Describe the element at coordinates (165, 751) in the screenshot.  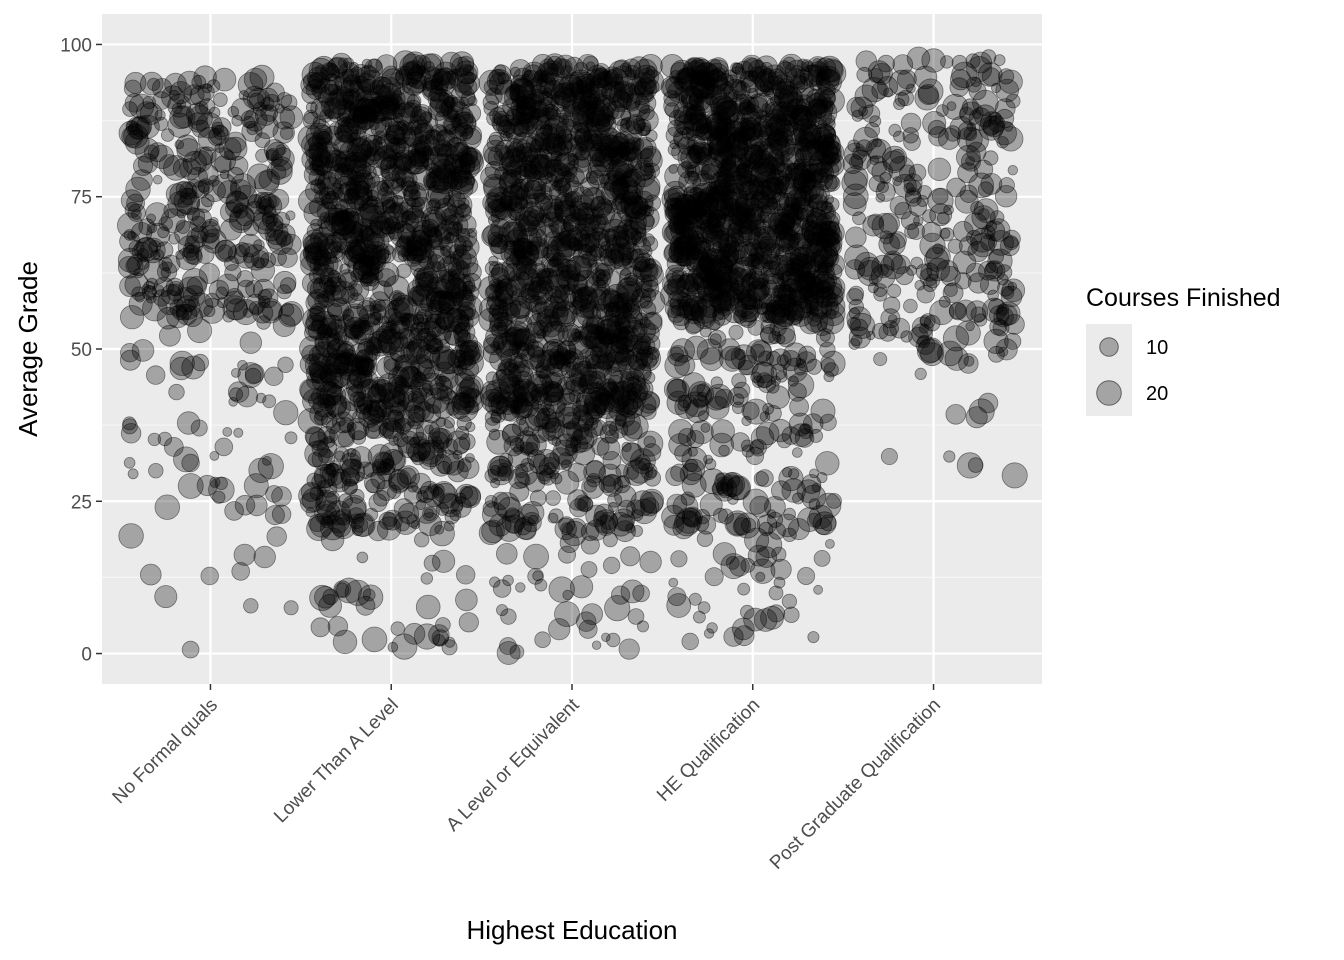
I see `x-tick-label: No Formal quals` at that location.